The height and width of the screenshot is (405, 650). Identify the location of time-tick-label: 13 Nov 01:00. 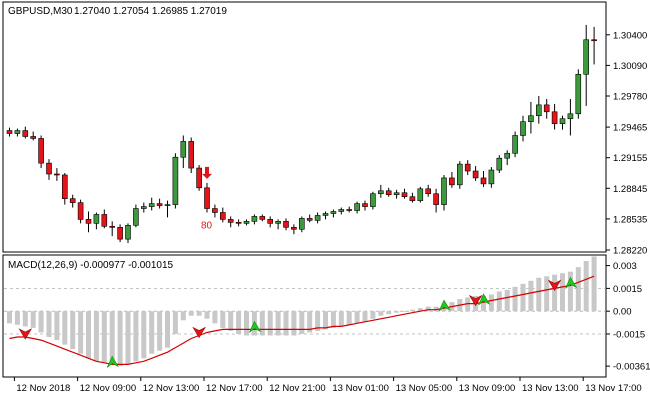
(360, 388).